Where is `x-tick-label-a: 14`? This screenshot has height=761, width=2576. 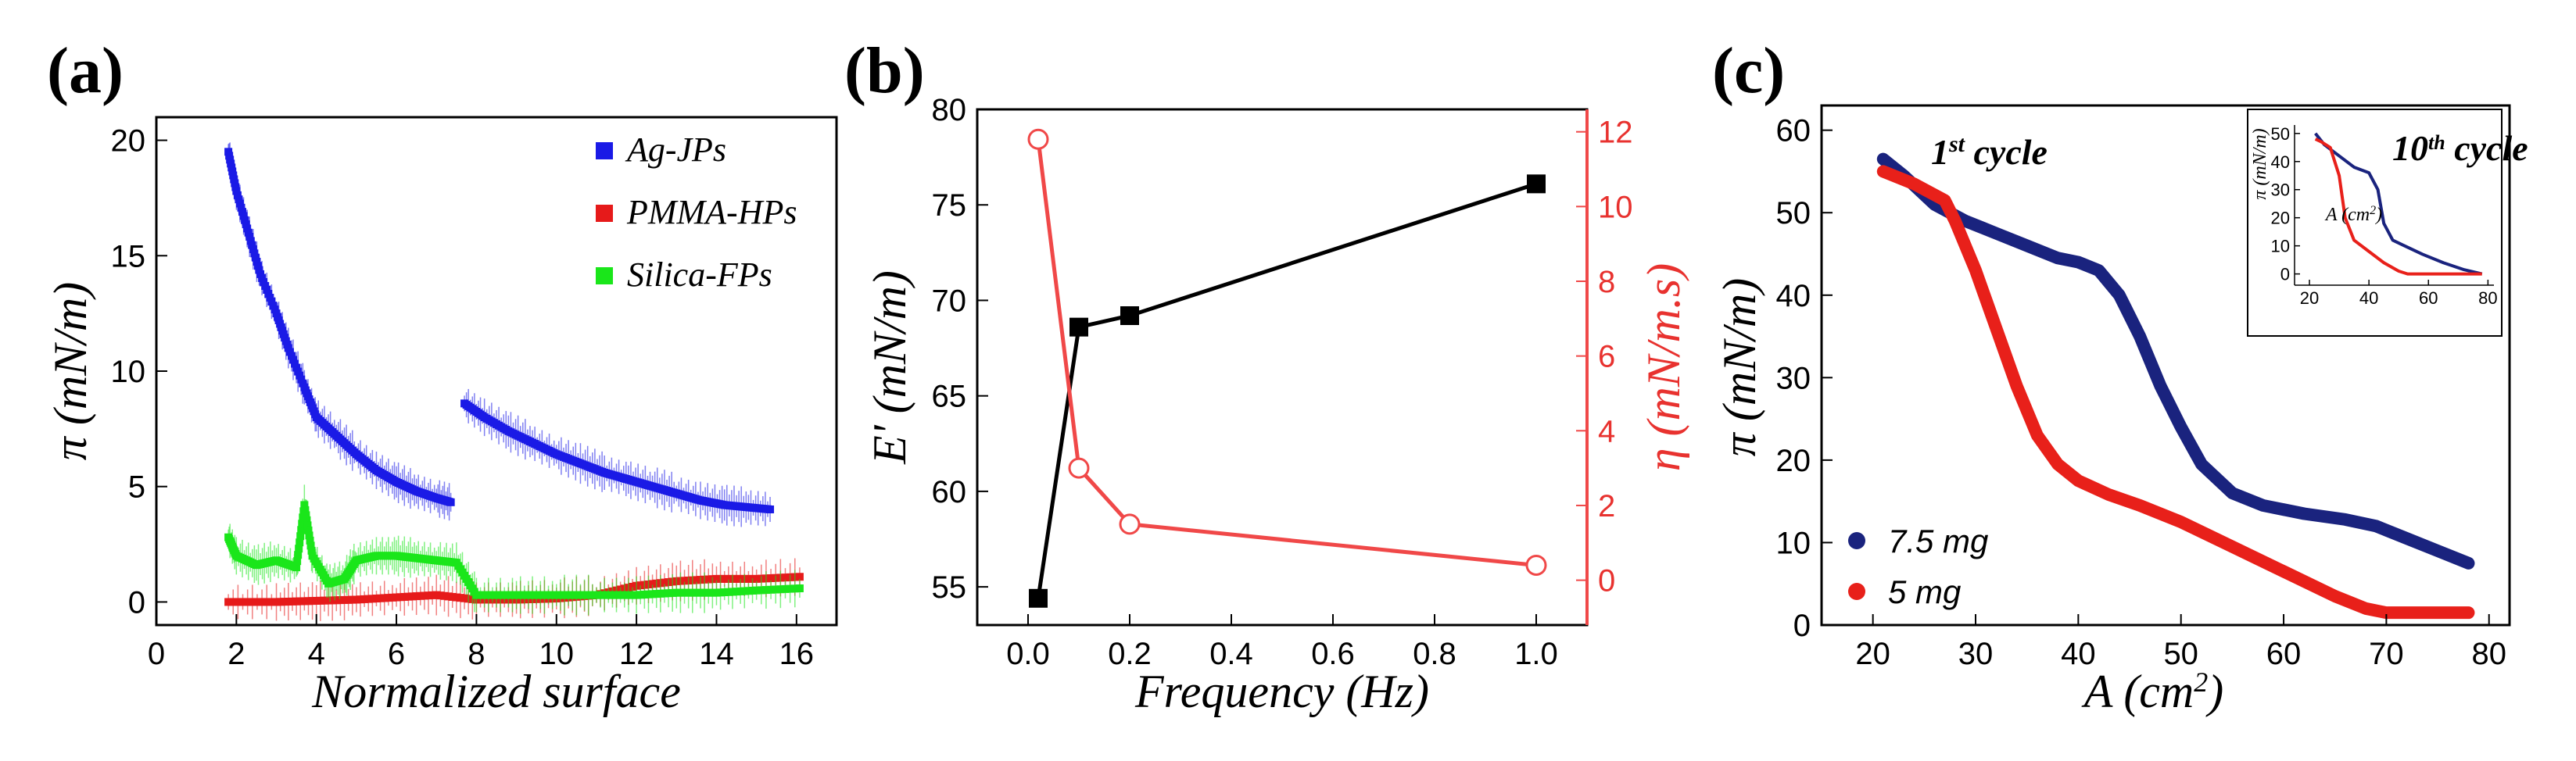
x-tick-label-a: 14 is located at coordinates (716, 654).